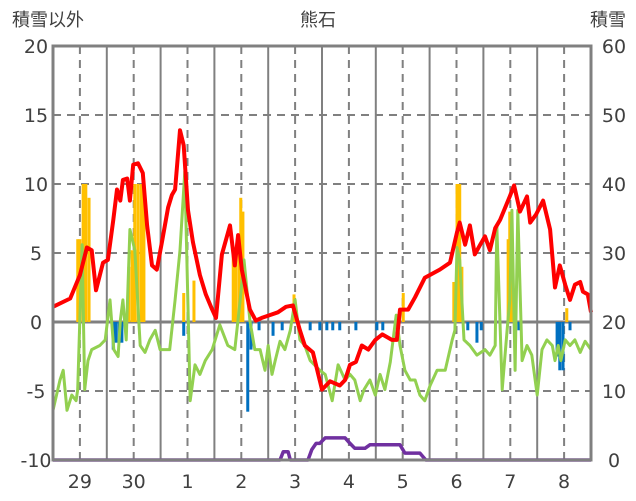  I want to click on right-tick-label: 0, so click(614, 461).